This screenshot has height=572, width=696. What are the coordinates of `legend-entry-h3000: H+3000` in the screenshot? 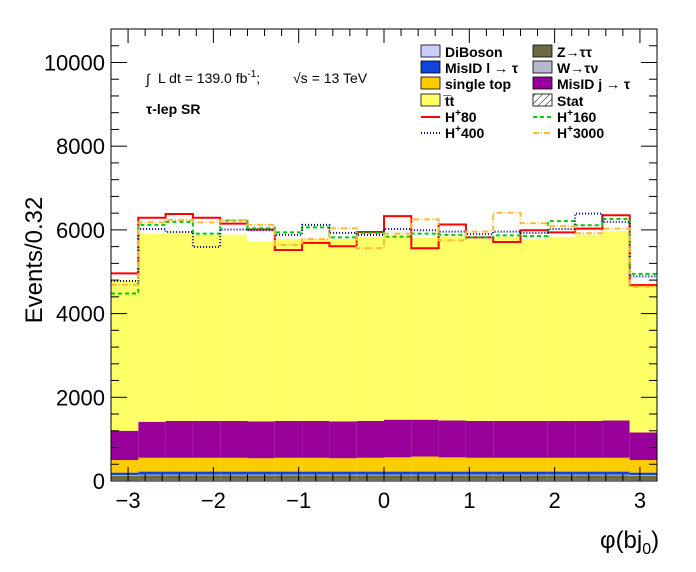 It's located at (568, 132).